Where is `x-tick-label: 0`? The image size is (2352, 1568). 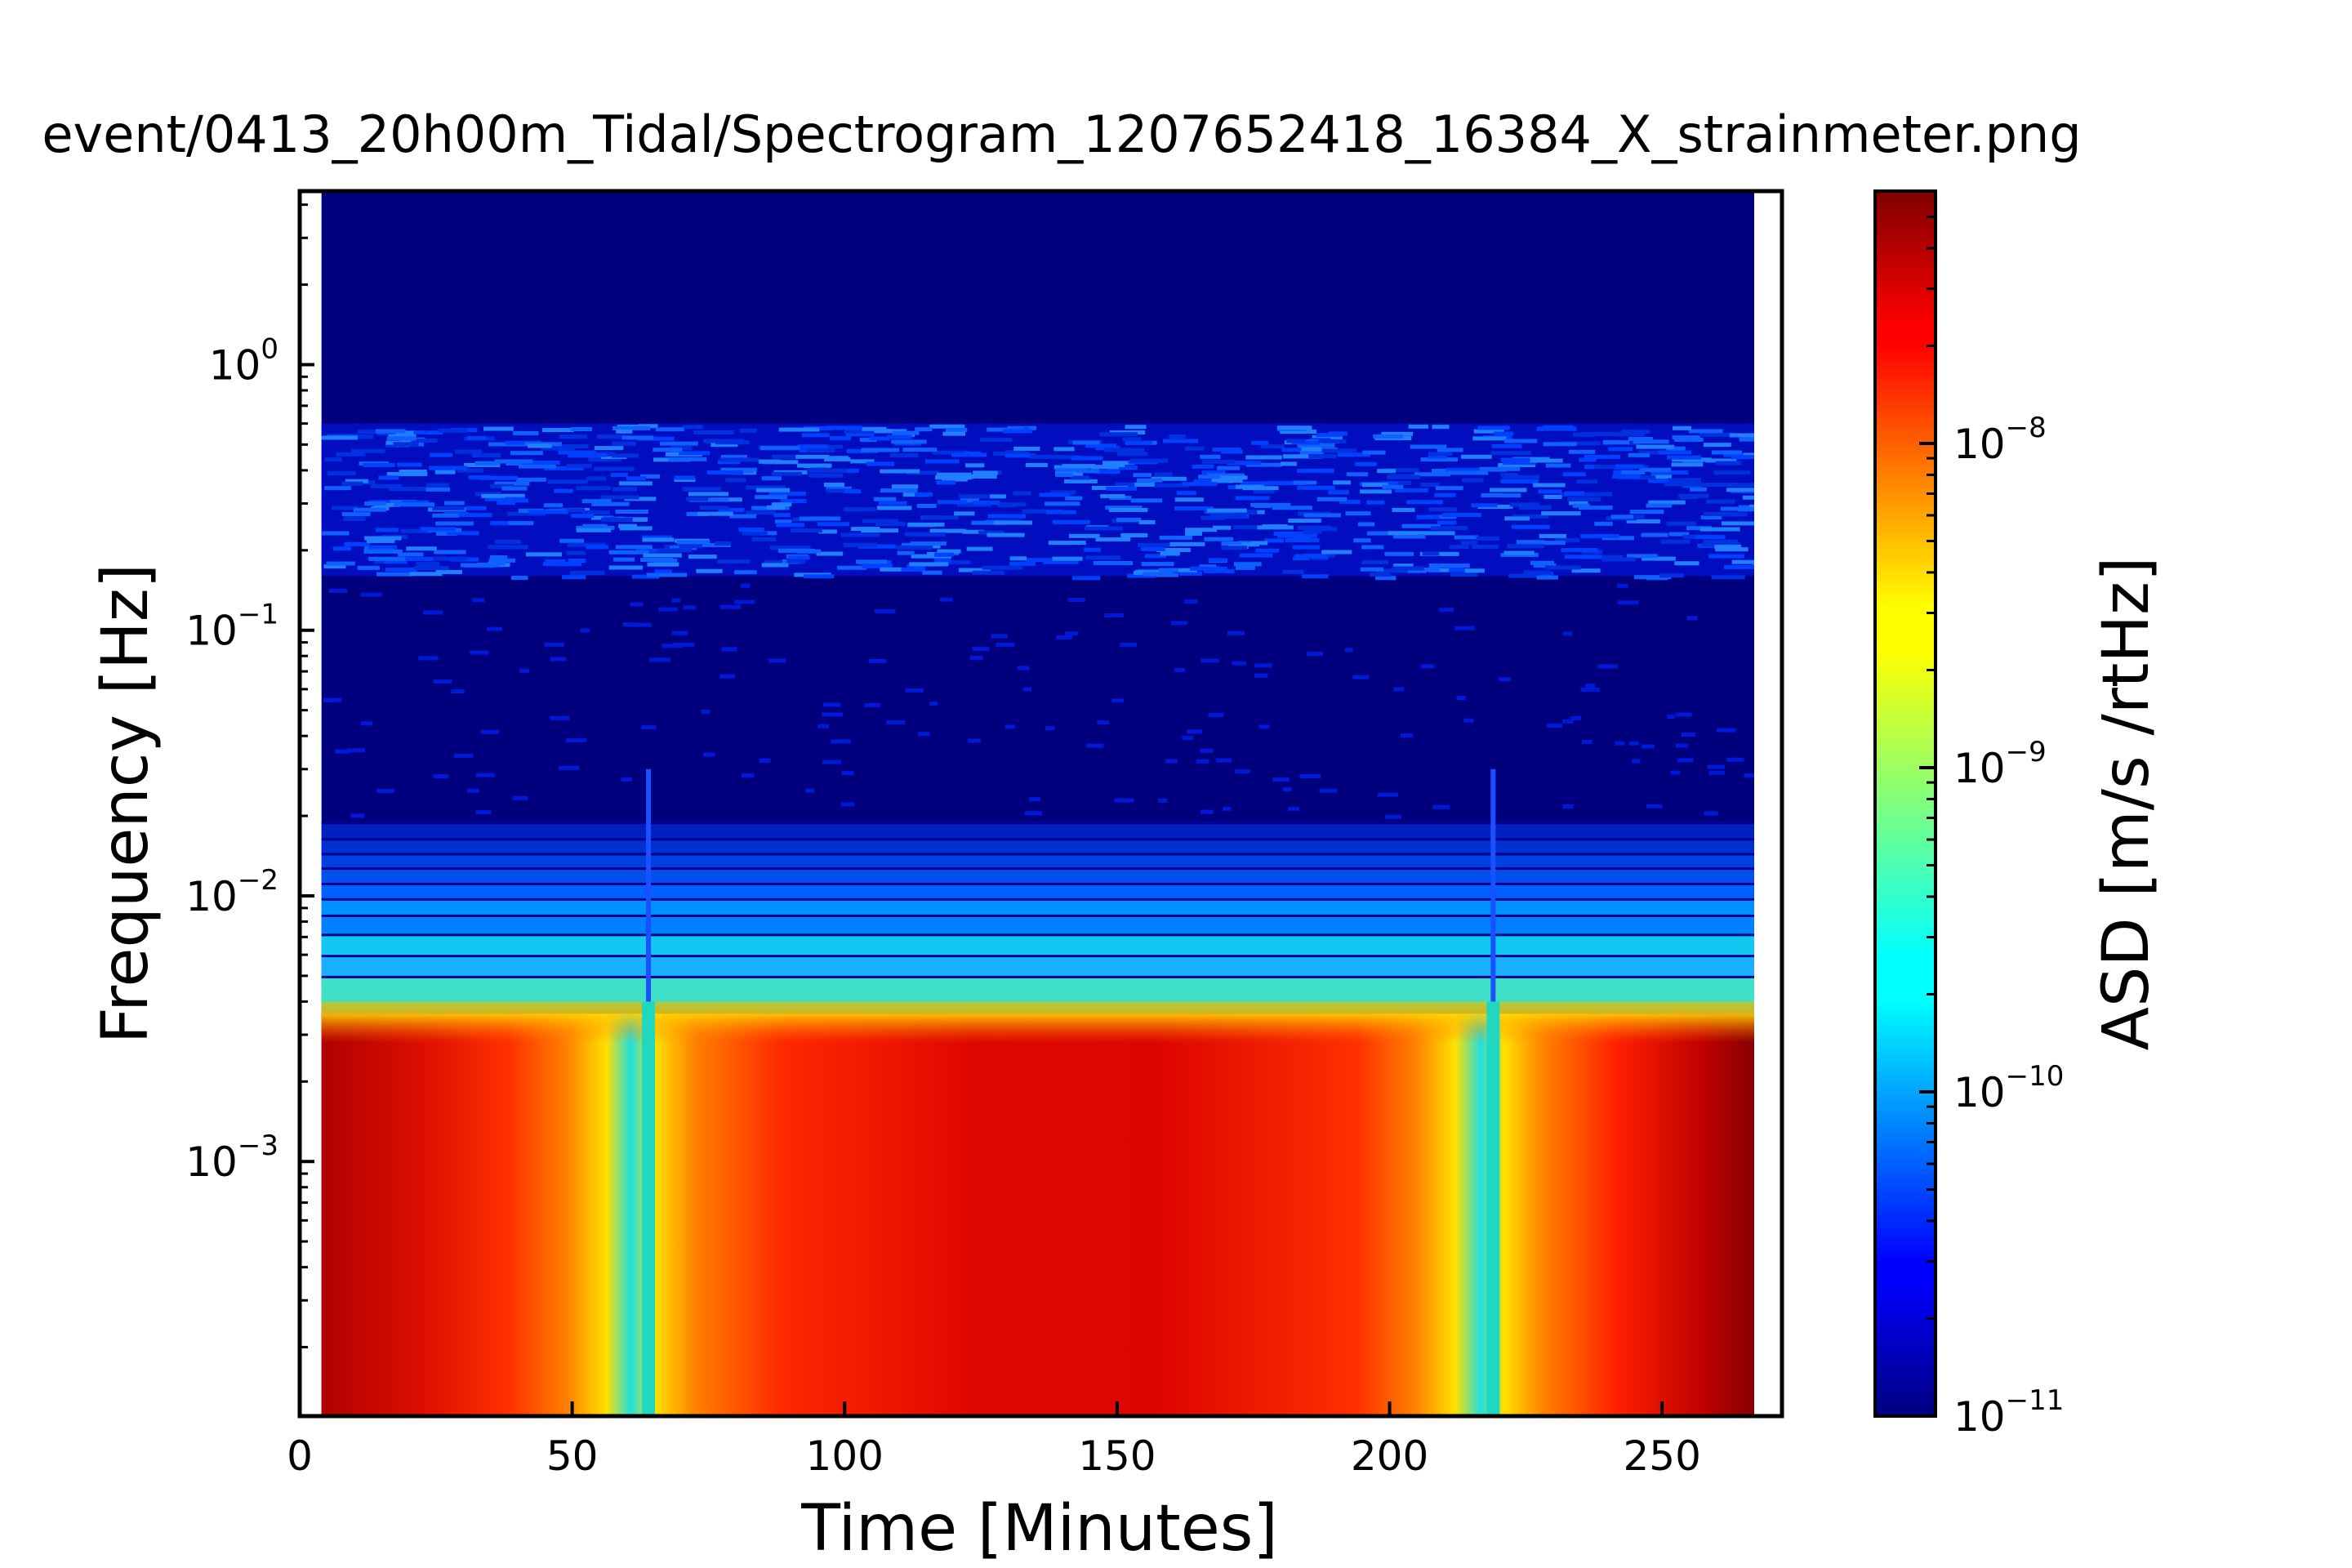
x-tick-label: 0 is located at coordinates (300, 1456).